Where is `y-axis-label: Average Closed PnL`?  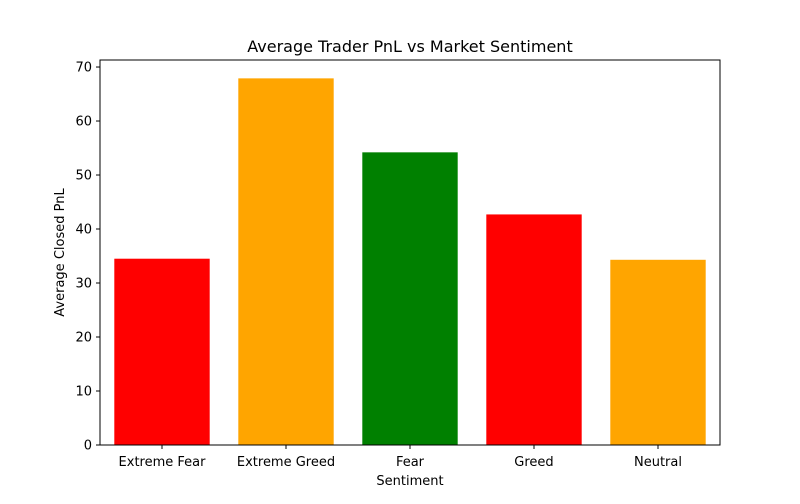 y-axis-label: Average Closed PnL is located at coordinates (60, 252).